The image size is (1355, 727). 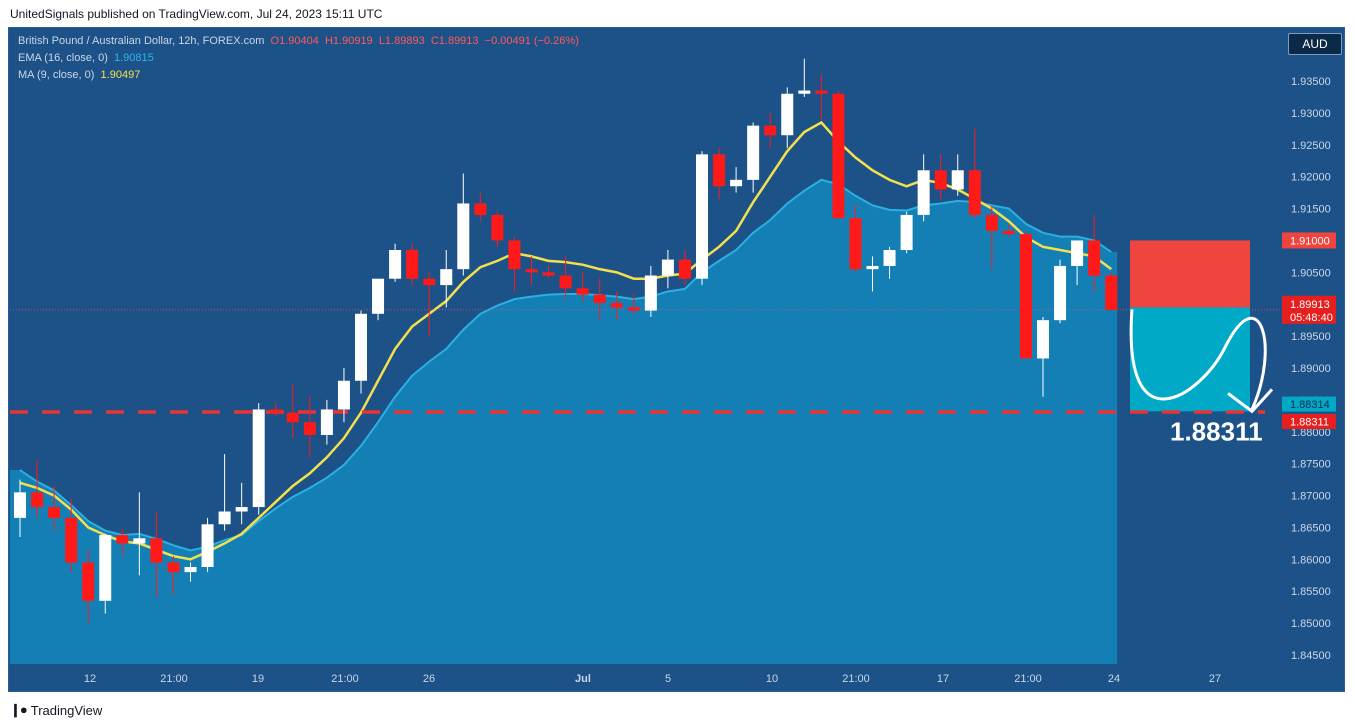 I want to click on x-tick-label: 10, so click(x=772, y=679).